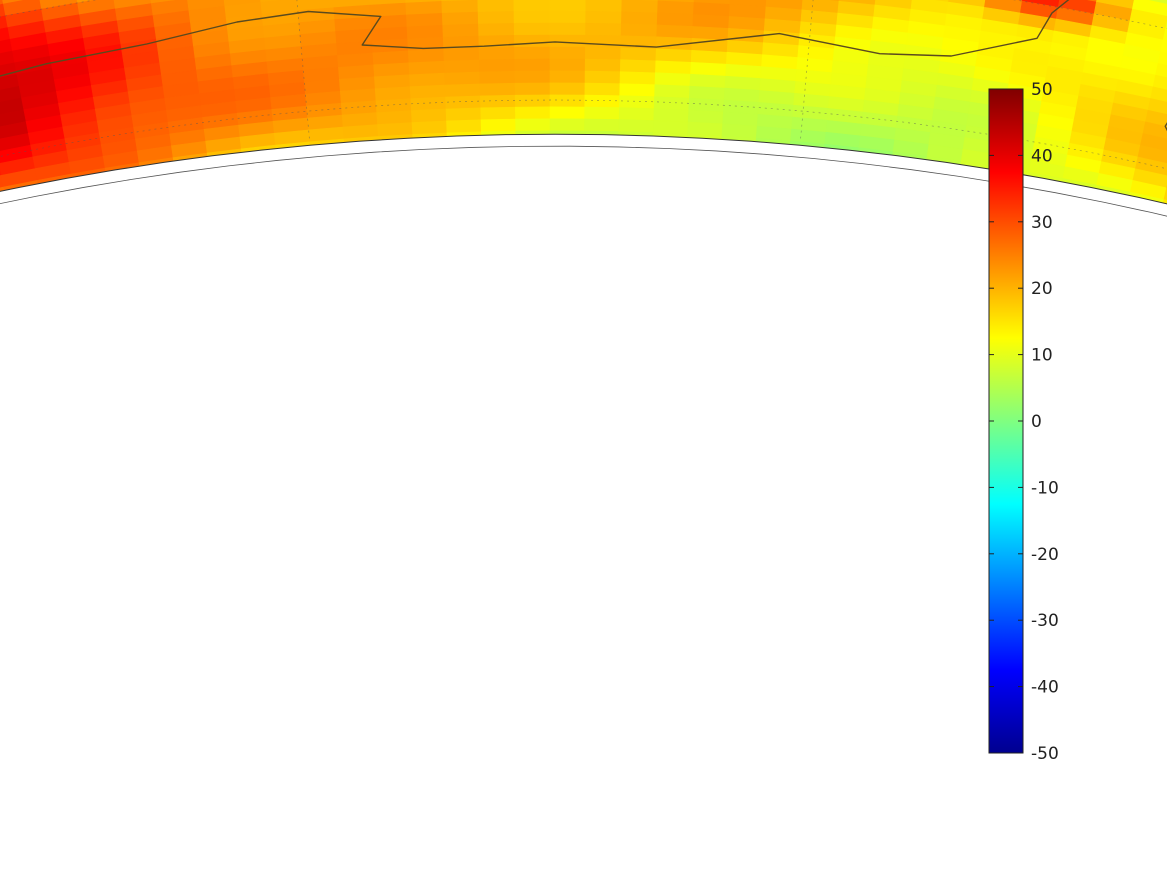 This screenshot has width=1167, height=875. Describe the element at coordinates (1042, 356) in the screenshot. I see `colorbar-label: 10` at that location.